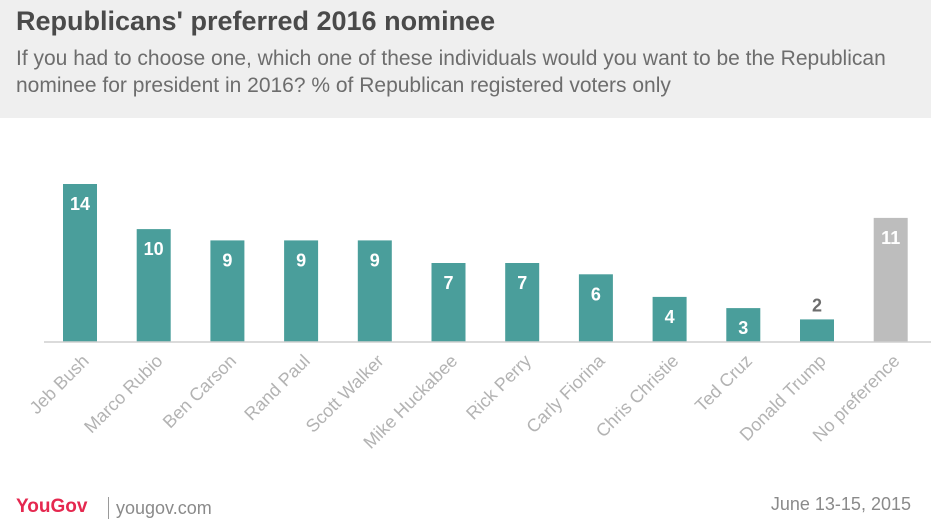 Image resolution: width=931 pixels, height=529 pixels. What do you see at coordinates (164, 508) in the screenshot?
I see `footer-url: yougov.com` at bounding box center [164, 508].